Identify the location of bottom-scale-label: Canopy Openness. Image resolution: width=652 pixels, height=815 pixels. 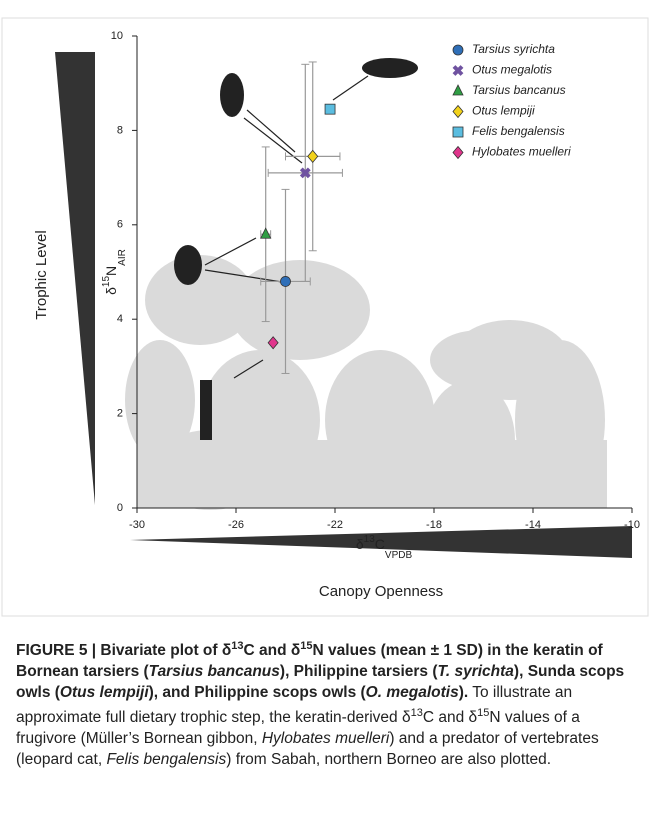
(381, 591).